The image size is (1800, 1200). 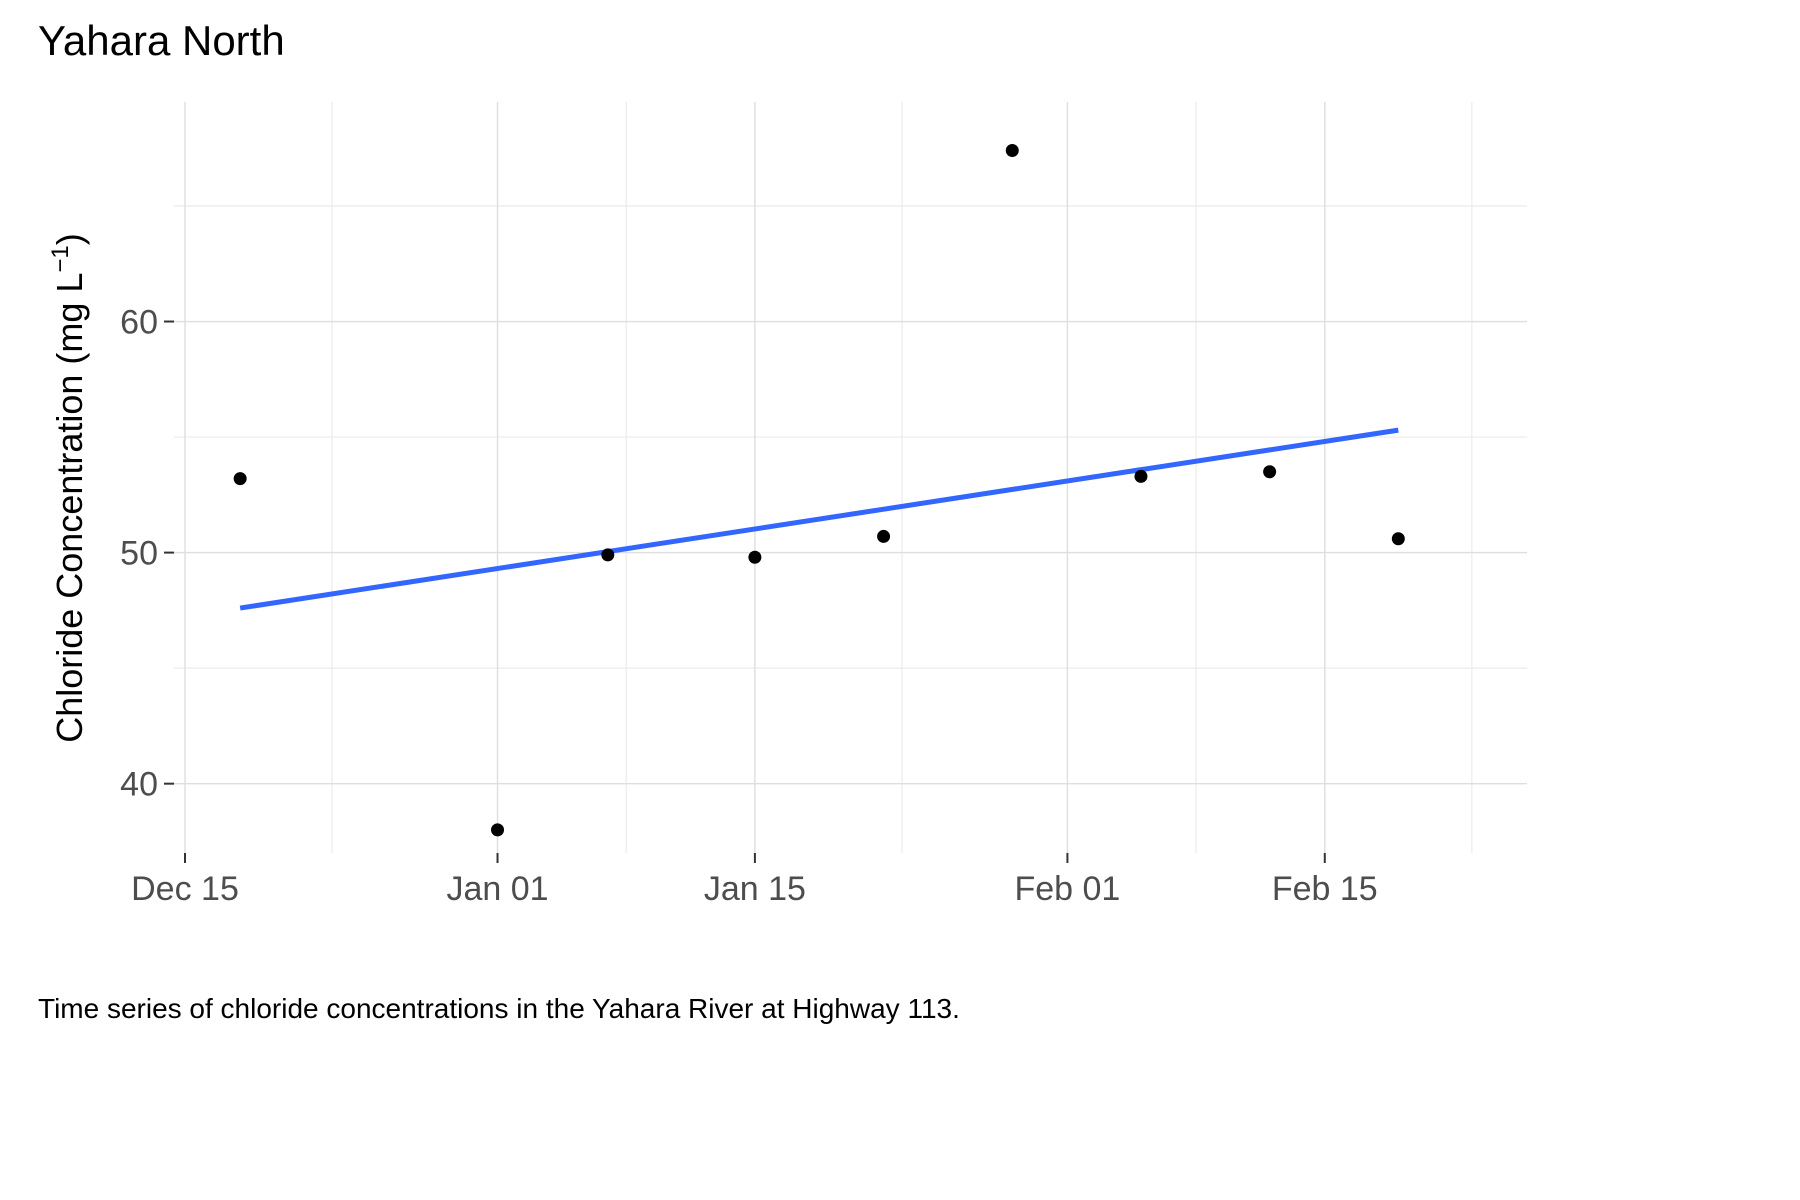 I want to click on x-tick-label: Dec 15, so click(x=185, y=889).